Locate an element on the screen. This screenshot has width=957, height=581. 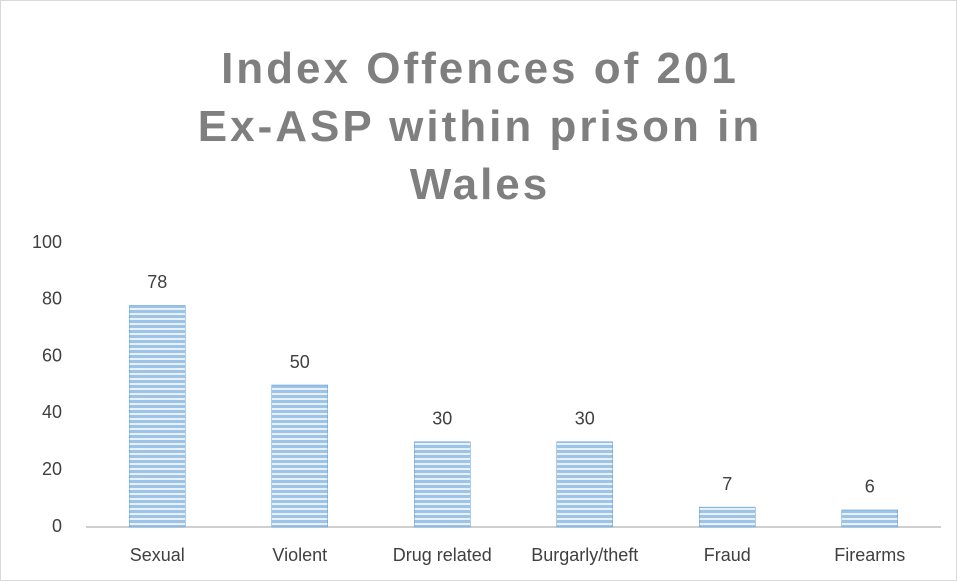
y-tick-label: 80 is located at coordinates (52, 299).